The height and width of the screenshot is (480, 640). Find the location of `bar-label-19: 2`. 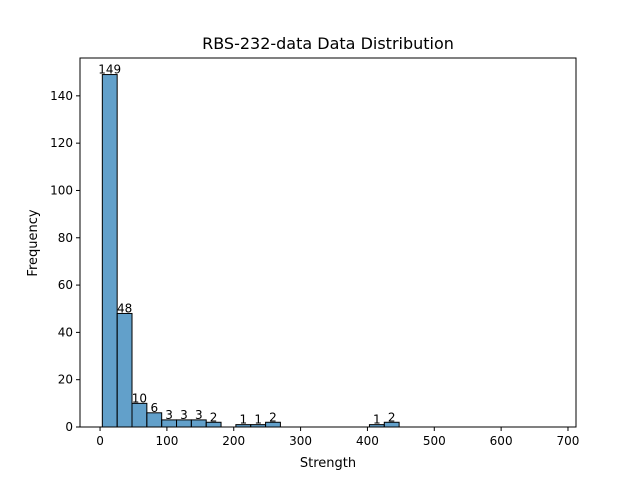

bar-label-19: 2 is located at coordinates (392, 417).